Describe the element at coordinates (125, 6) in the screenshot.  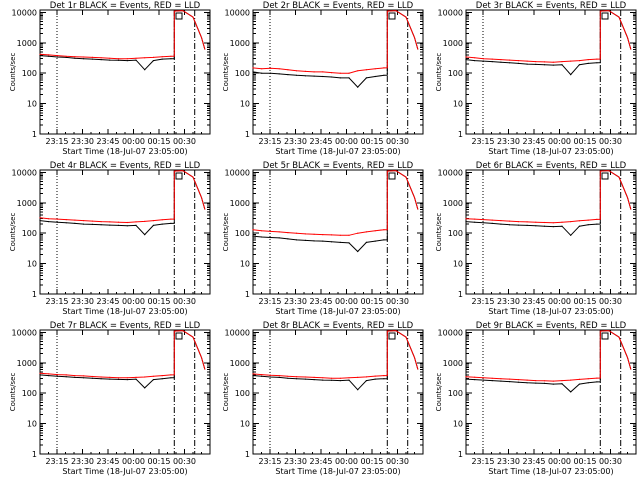
I see `chart-title: Det 1r BLACK = Events, RED = LLD` at that location.